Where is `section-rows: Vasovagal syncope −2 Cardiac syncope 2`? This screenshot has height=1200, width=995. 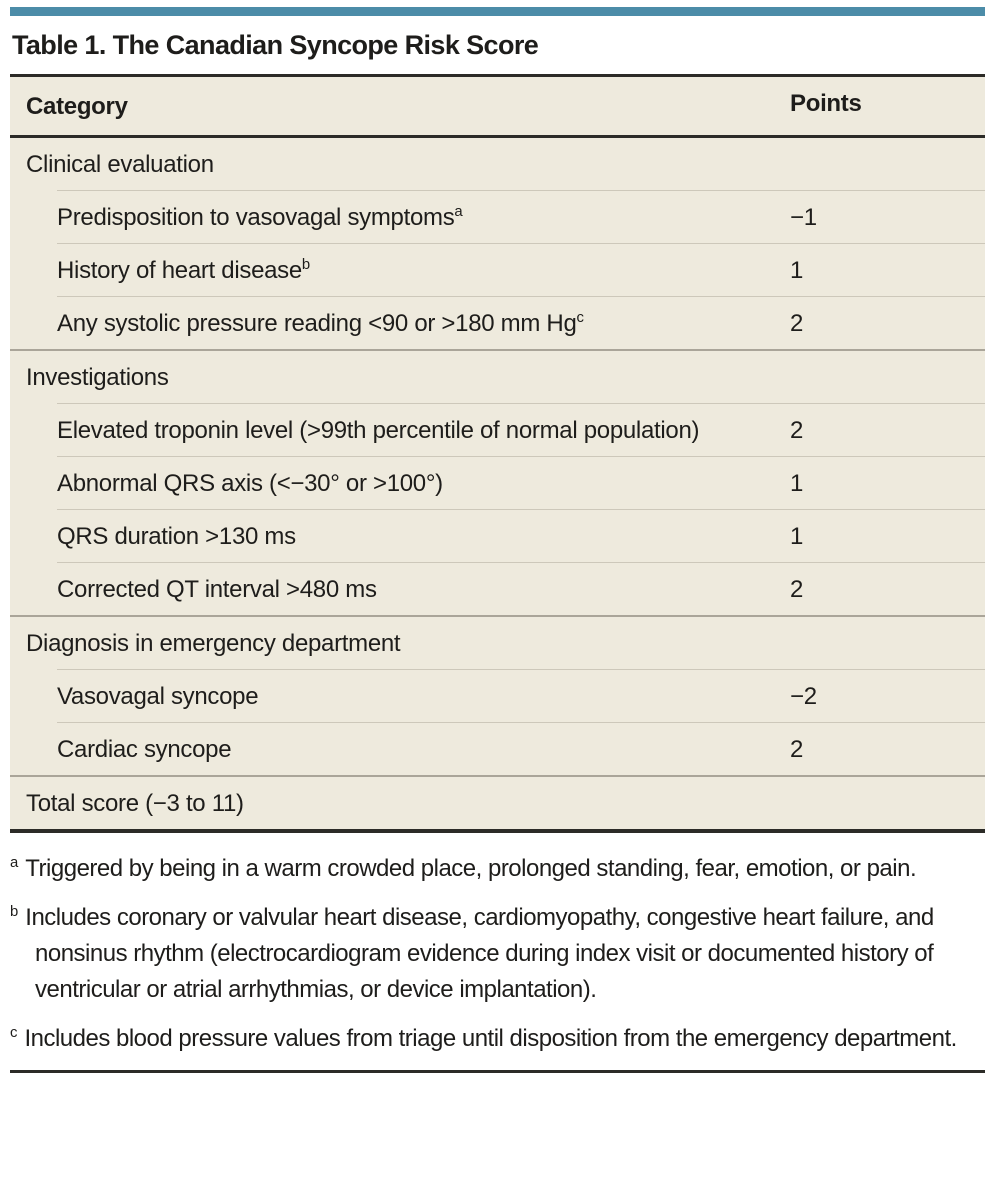 section-rows: Vasovagal syncope −2 Cardiac syncope 2 is located at coordinates (521, 721).